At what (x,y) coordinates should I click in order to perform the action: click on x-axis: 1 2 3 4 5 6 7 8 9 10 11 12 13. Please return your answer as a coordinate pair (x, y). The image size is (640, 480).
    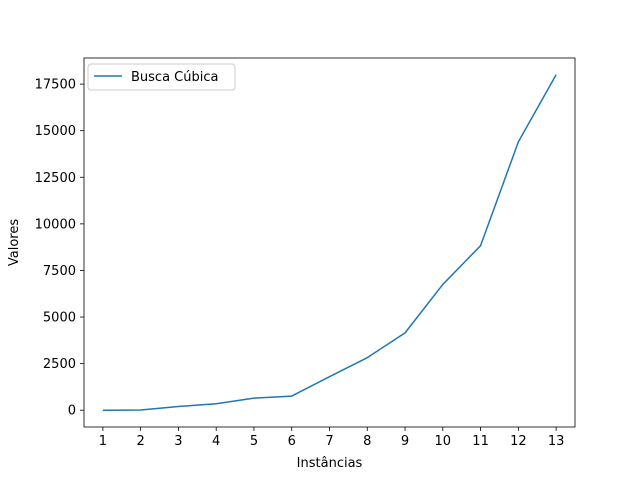
    Looking at the image, I should click on (332, 438).